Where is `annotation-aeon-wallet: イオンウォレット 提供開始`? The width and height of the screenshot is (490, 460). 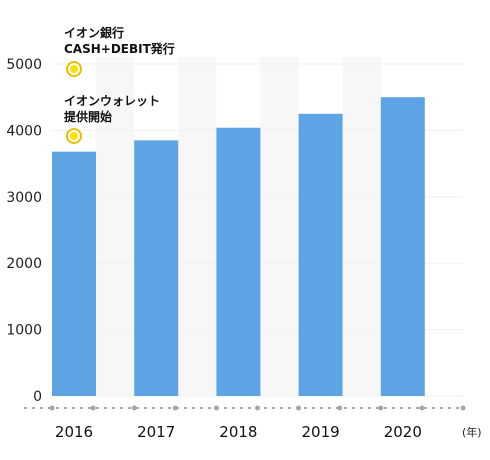 annotation-aeon-wallet: イオンウォレット 提供開始 is located at coordinates (112, 109).